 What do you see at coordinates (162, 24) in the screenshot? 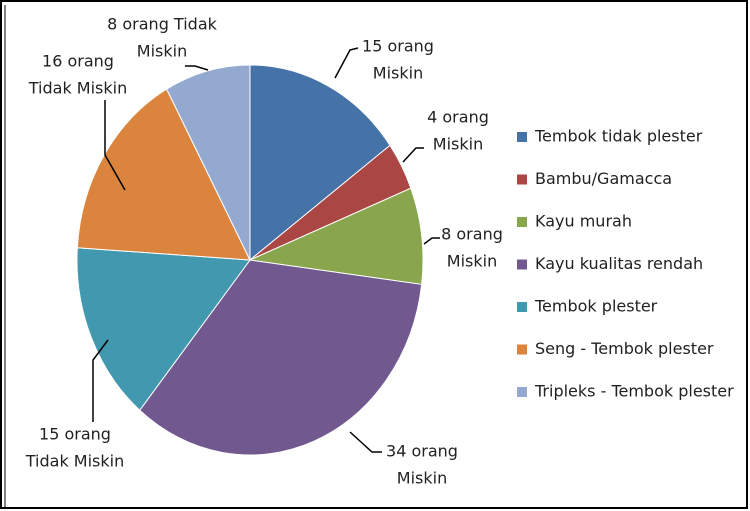
I see `data-label: 8 orang Tidak` at bounding box center [162, 24].